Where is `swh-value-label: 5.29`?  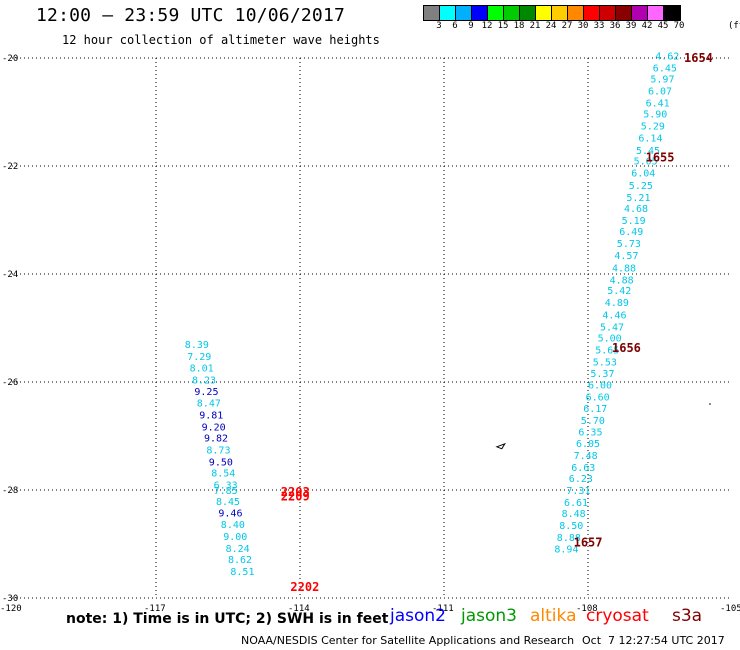 swh-value-label: 5.29 is located at coordinates (653, 127).